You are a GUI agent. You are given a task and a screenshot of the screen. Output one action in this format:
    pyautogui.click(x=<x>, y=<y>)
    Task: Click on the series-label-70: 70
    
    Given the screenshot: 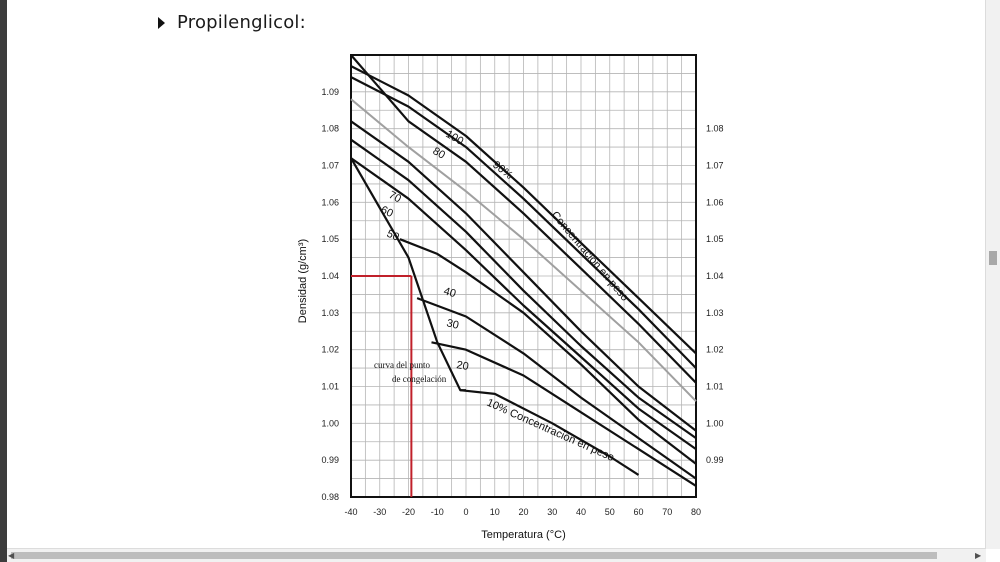 What is the action you would take?
    pyautogui.click(x=395, y=197)
    